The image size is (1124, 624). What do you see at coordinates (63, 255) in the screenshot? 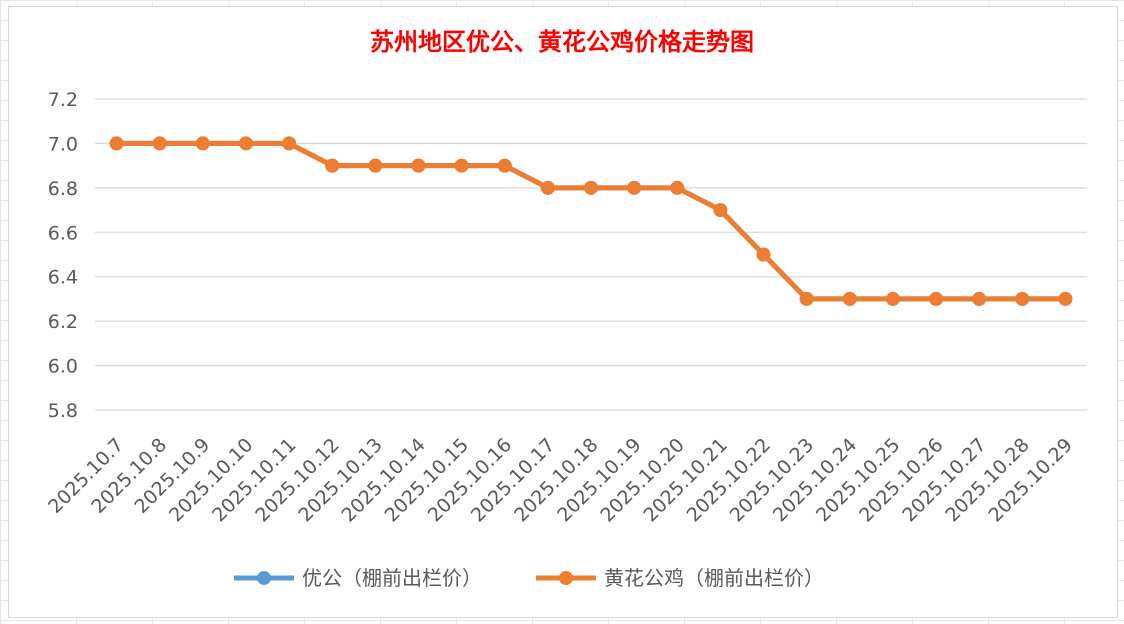
I see `y-axis-ticks: 5.8 6.0 6.2 6.4 6.6 6.8 7.0 7.2` at bounding box center [63, 255].